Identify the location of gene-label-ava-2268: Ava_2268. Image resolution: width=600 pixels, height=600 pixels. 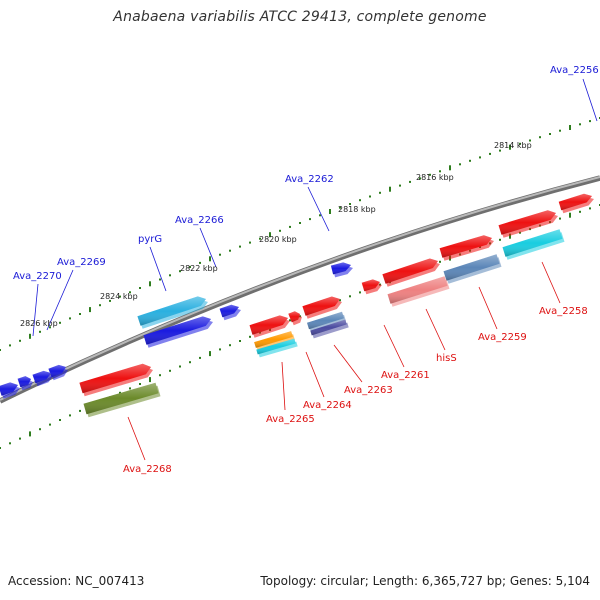
(147, 469).